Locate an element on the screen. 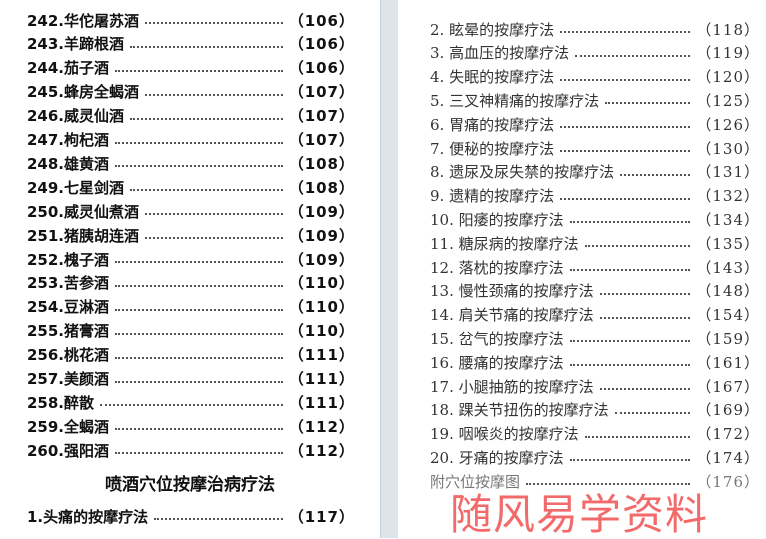 The image size is (766, 539). toc-entry: 243.羊蹄根酒 （106） is located at coordinates (191, 44).